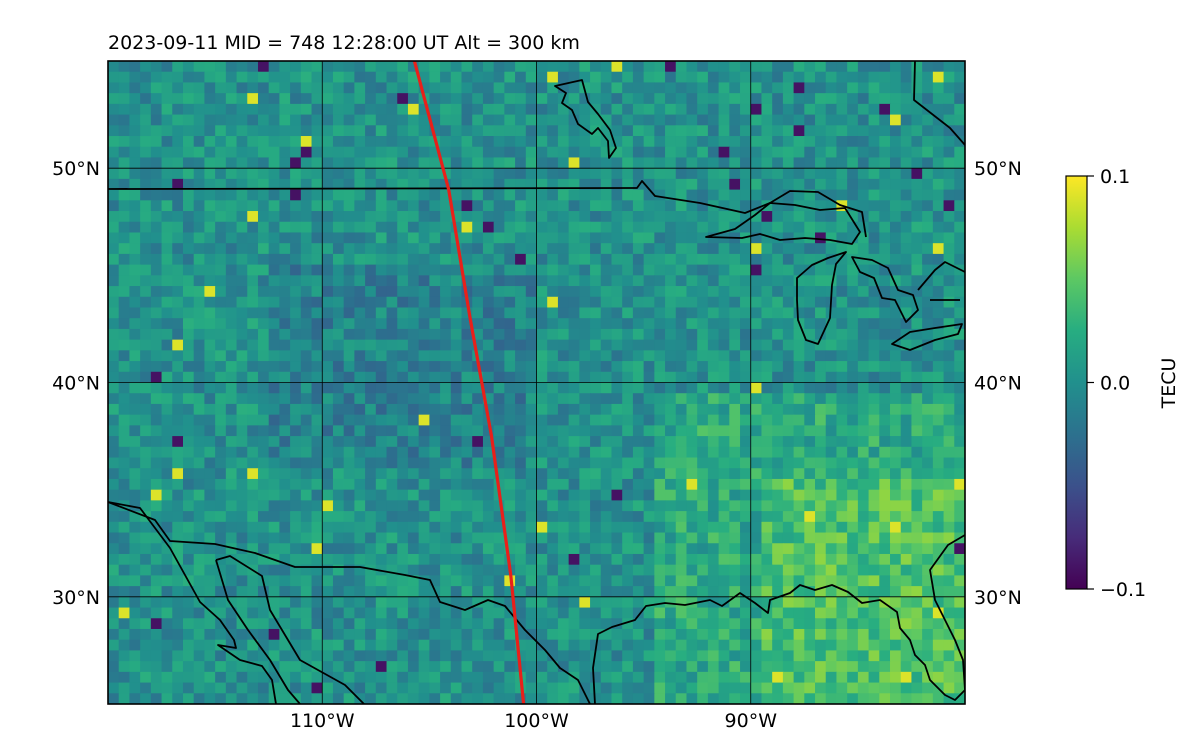  I want to click on lat-tick-label-right: 40°N, so click(998, 384).